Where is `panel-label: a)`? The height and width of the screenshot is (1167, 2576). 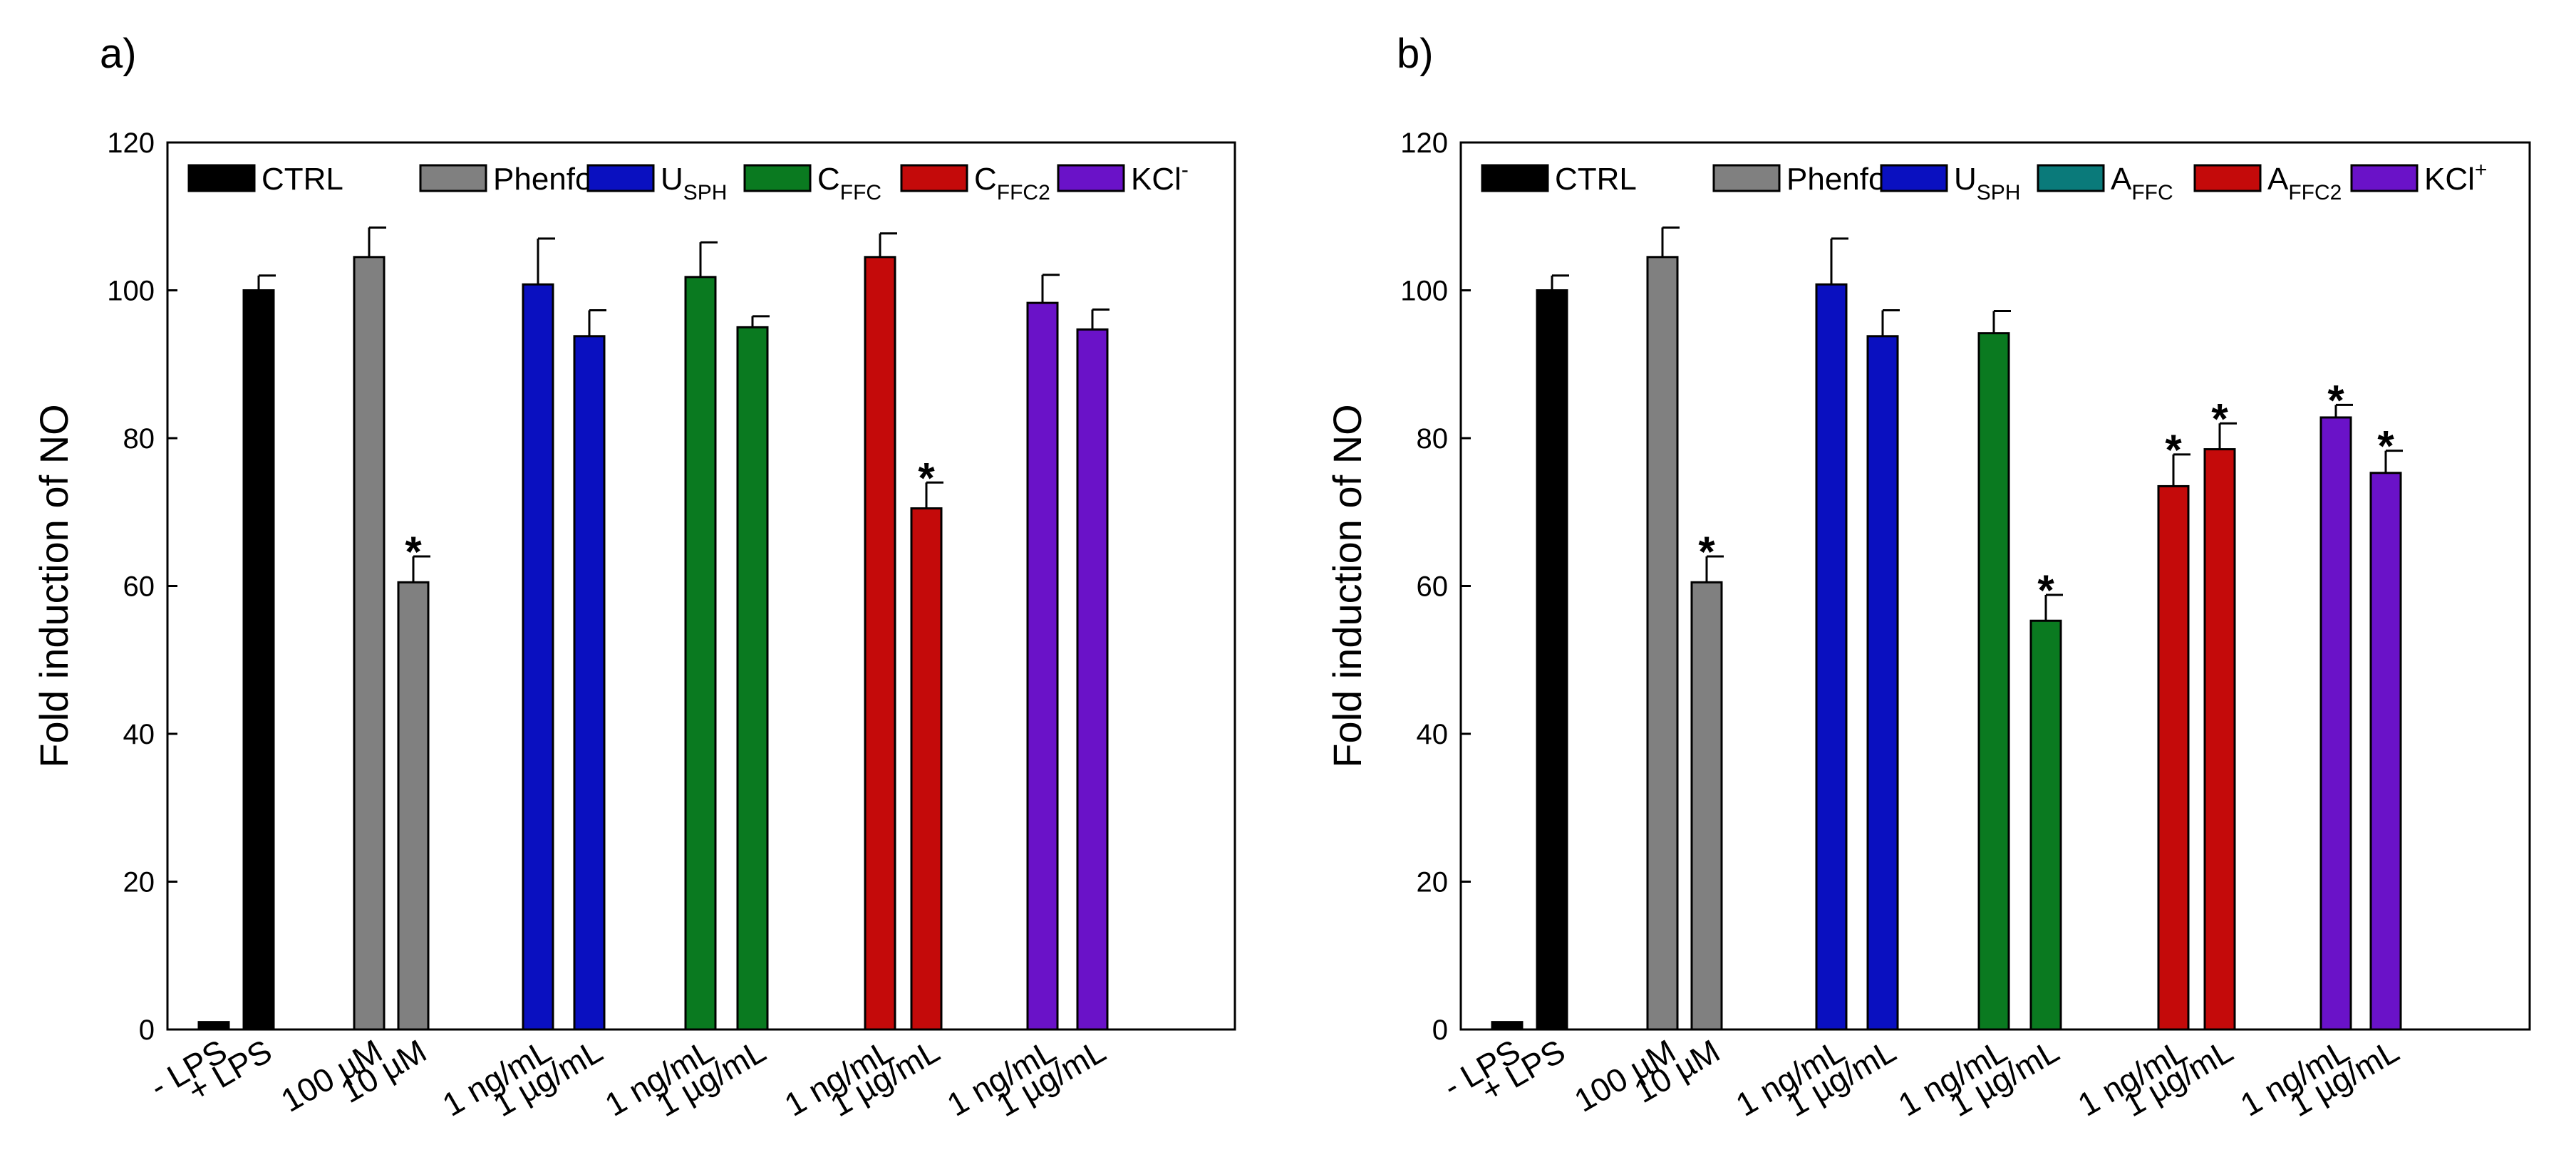
panel-label: a) is located at coordinates (118, 54).